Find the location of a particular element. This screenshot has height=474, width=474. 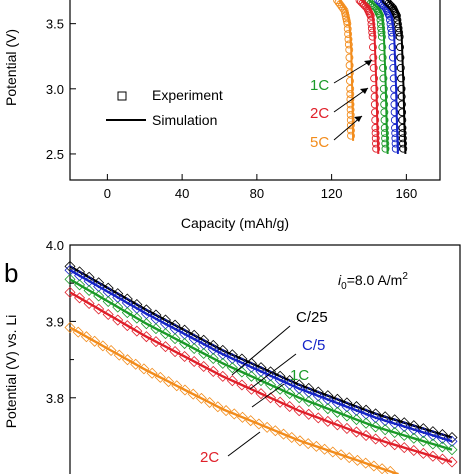

series-5C-line is located at coordinates (346, 70).